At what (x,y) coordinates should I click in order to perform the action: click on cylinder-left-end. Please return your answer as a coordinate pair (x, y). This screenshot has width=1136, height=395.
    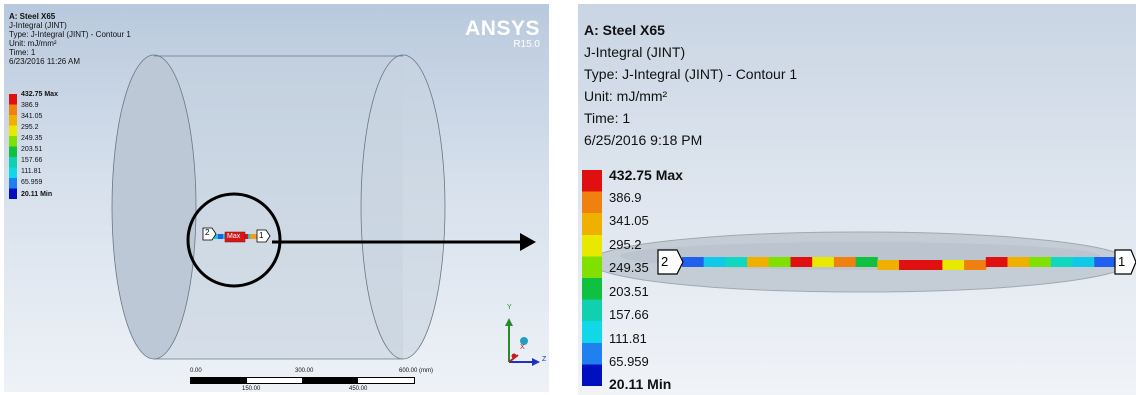
    Looking at the image, I should click on (154, 207).